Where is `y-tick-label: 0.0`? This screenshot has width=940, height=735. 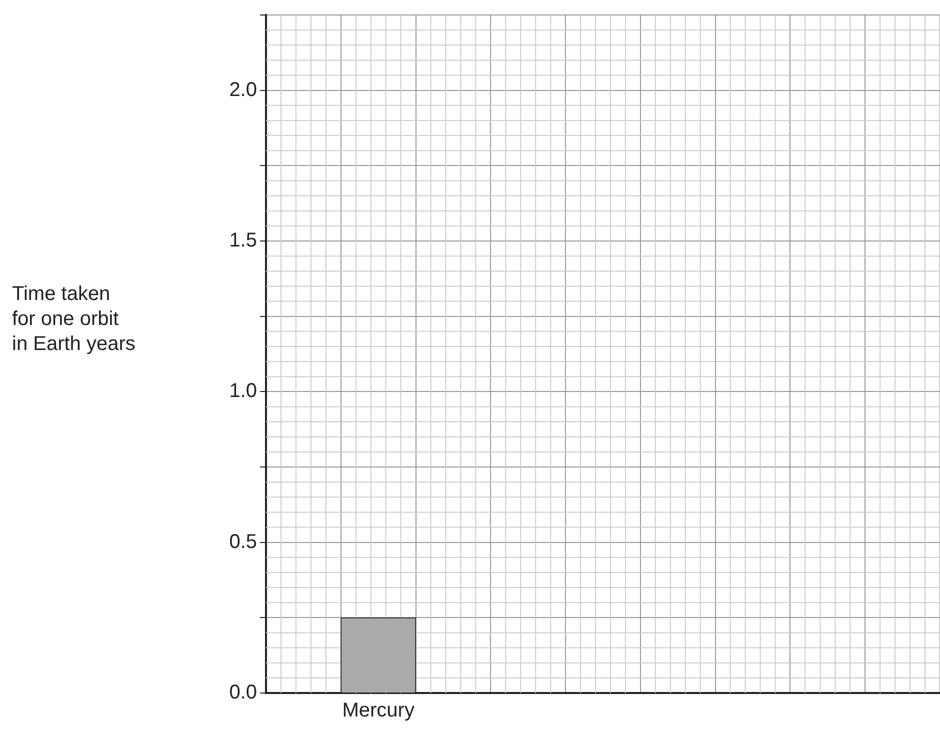 y-tick-label: 0.0 is located at coordinates (243, 693).